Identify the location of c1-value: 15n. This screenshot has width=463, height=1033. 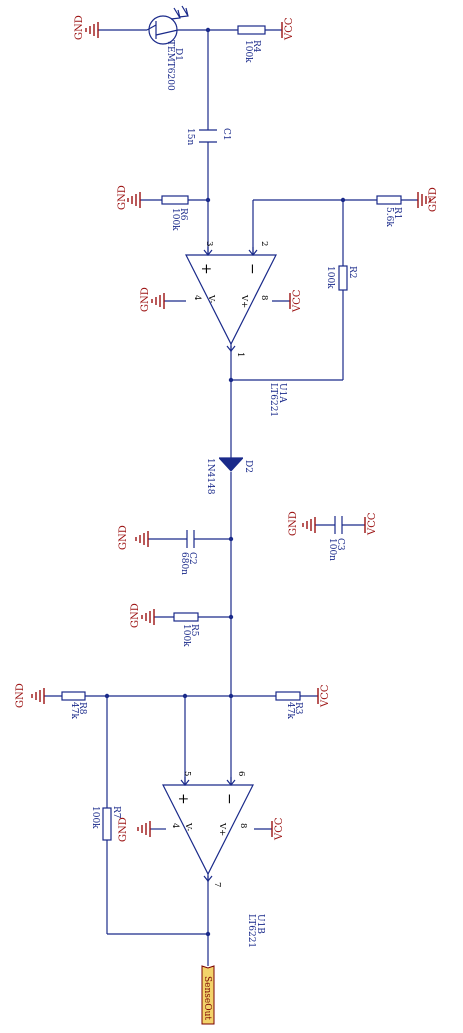
(190, 136).